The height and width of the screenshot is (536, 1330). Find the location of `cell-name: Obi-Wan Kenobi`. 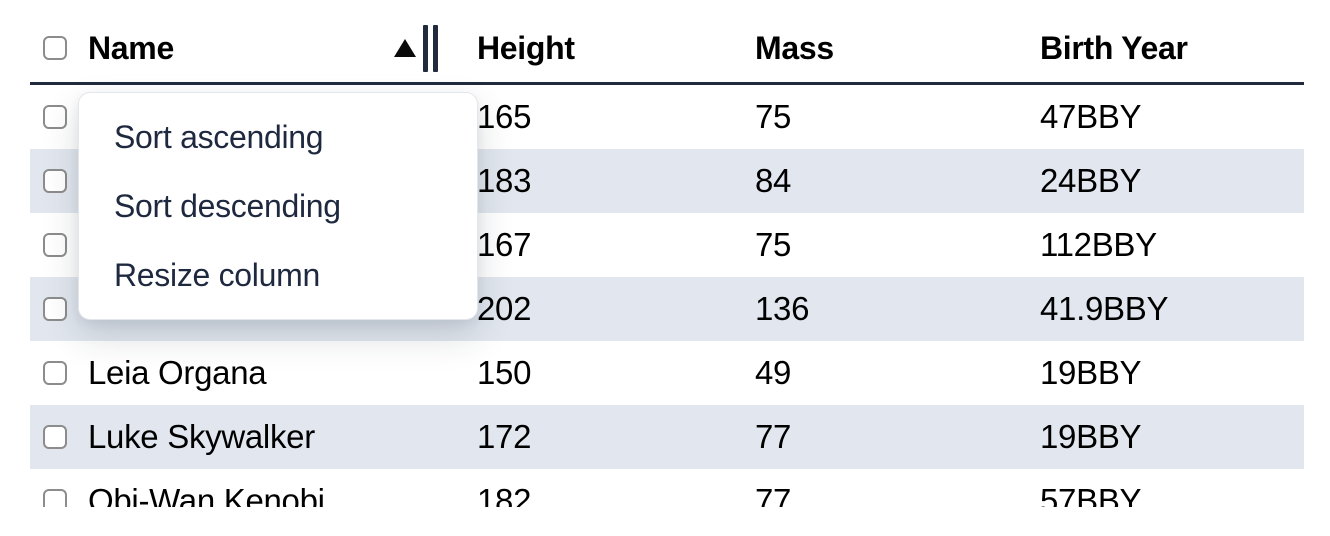

cell-name: Obi-Wan Kenobi is located at coordinates (206, 494).